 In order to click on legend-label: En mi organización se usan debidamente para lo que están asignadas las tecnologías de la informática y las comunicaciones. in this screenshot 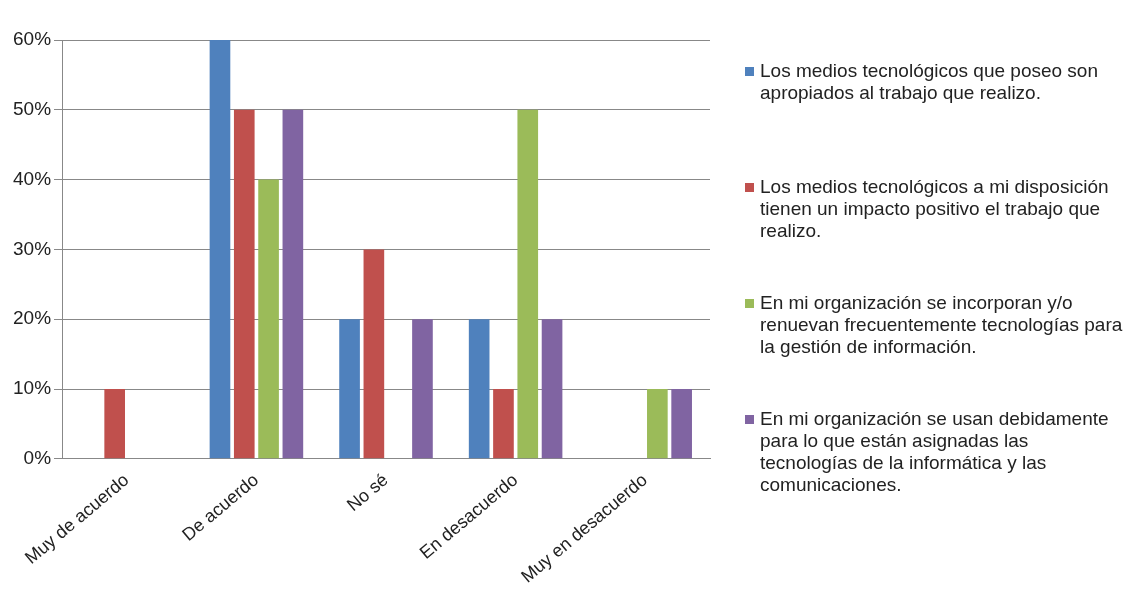, I will do `click(935, 452)`.